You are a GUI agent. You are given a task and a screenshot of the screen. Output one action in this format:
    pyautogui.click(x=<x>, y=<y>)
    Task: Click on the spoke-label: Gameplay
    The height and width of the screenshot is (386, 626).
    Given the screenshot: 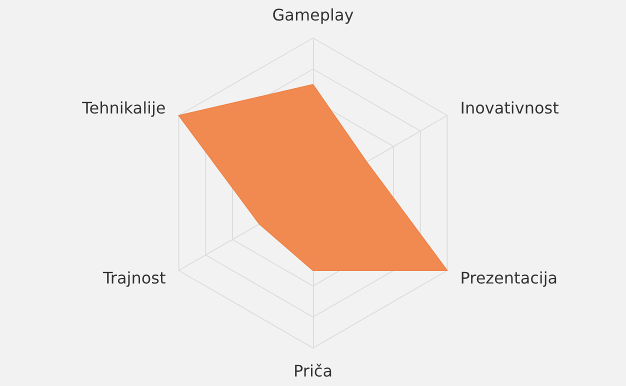 What is the action you would take?
    pyautogui.click(x=313, y=15)
    